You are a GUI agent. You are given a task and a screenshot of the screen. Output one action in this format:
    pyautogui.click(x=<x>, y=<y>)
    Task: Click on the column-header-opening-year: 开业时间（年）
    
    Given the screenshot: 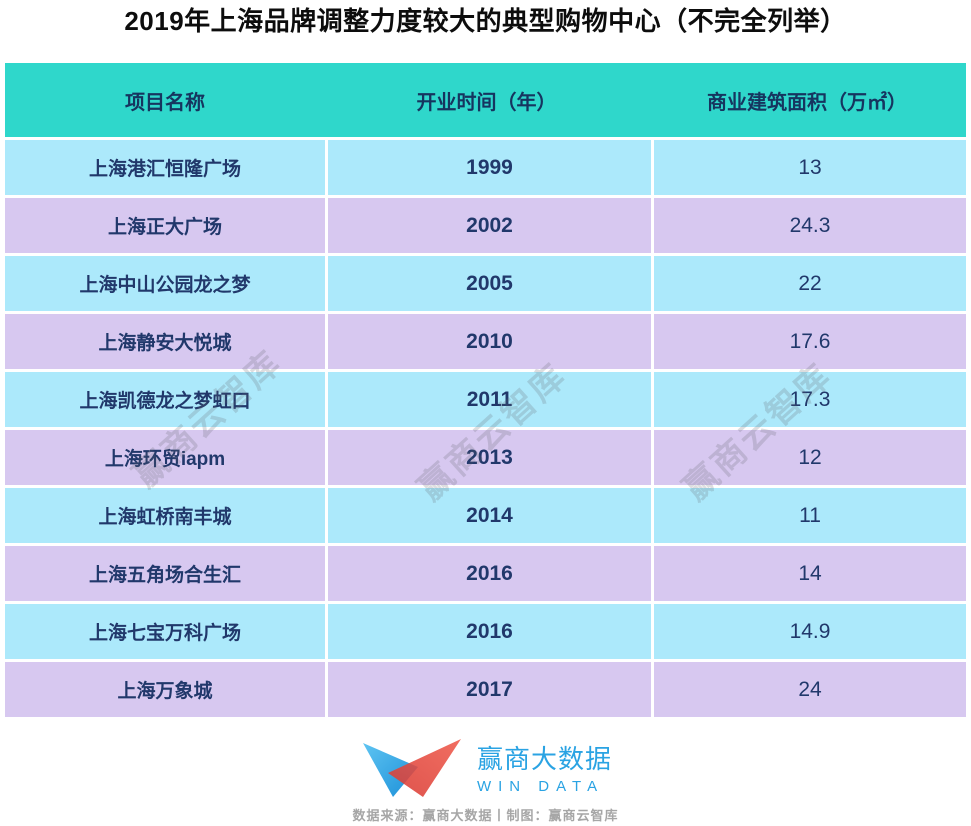 What is the action you would take?
    pyautogui.click(x=486, y=102)
    